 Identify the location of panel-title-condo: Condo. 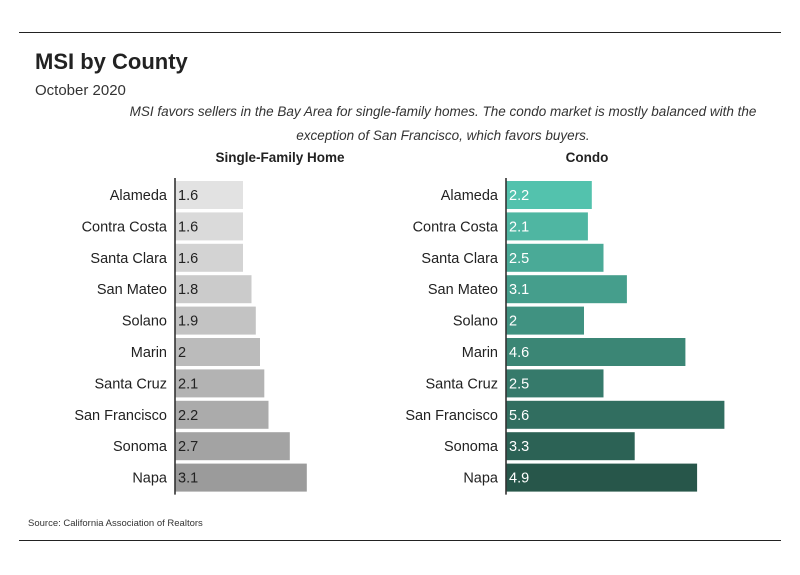
(587, 157).